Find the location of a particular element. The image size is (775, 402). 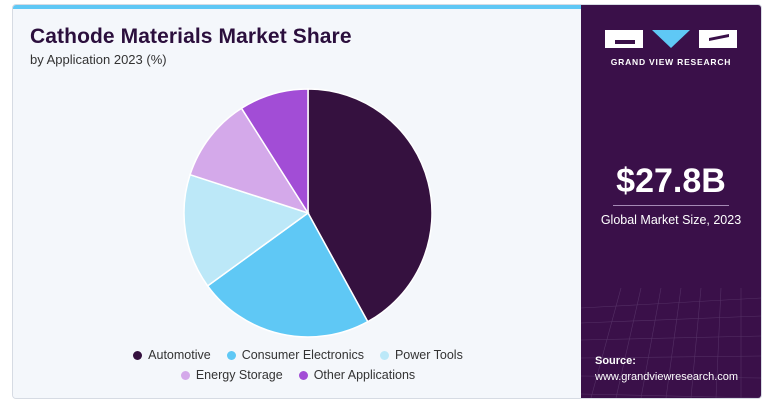

market-size-value: $27.8B is located at coordinates (671, 181).